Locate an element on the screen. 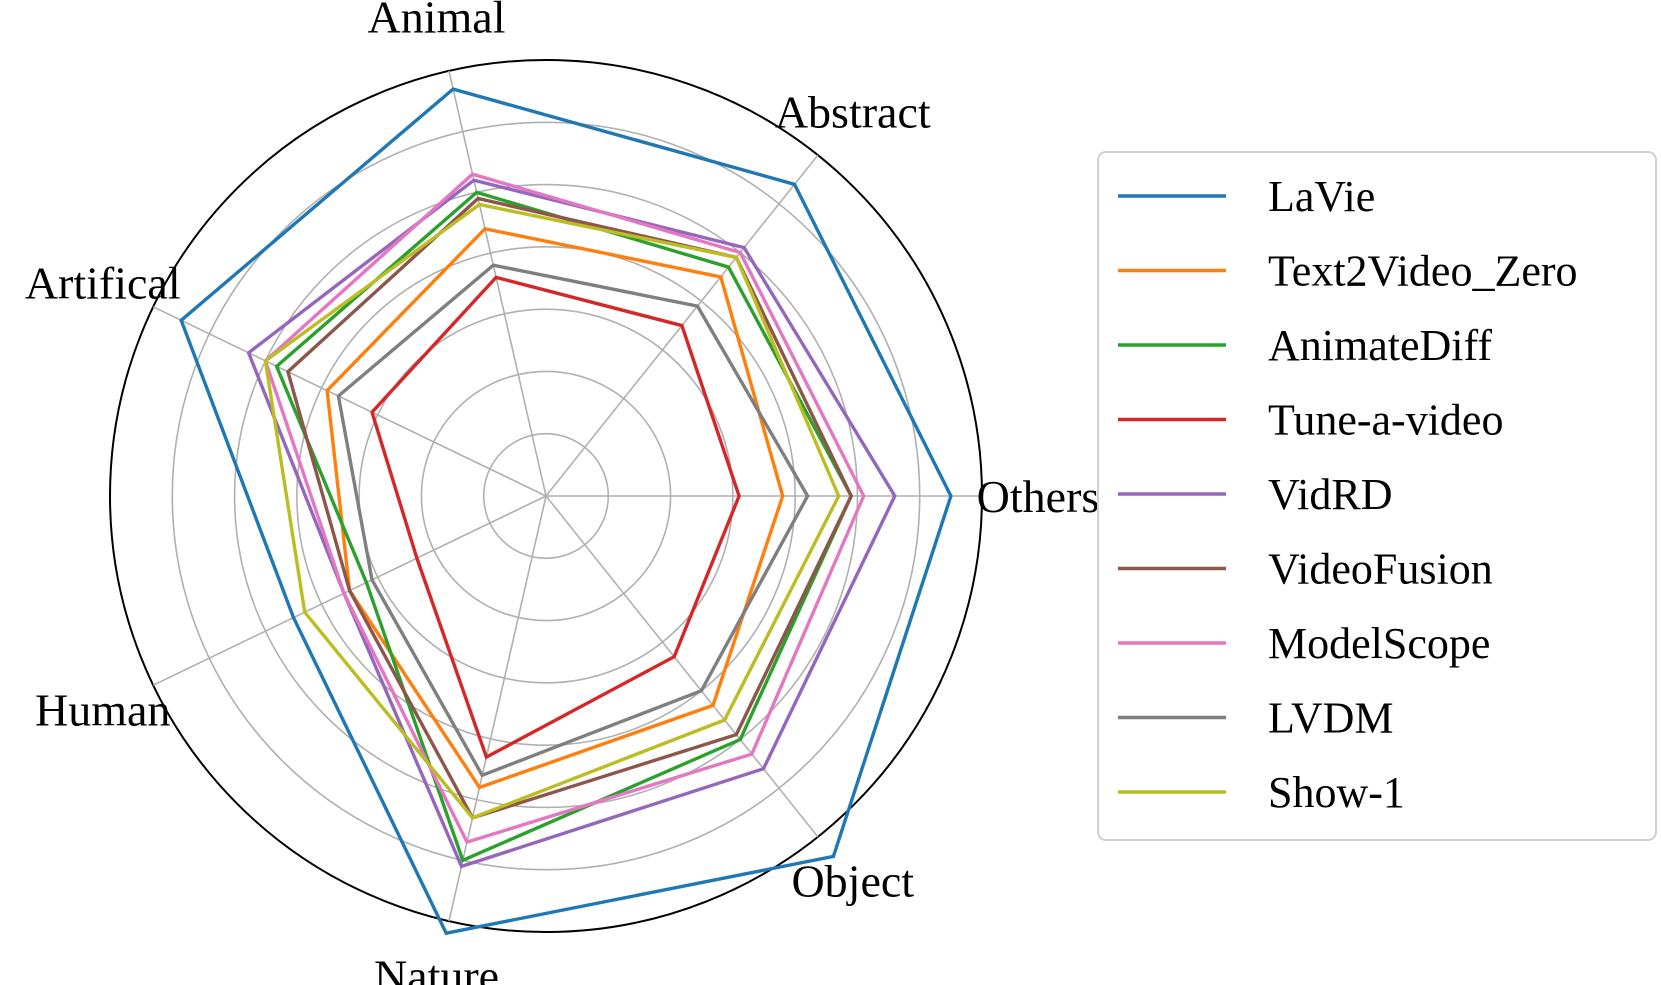 The width and height of the screenshot is (1661, 985). series-line-tune-a-video is located at coordinates (555, 517).